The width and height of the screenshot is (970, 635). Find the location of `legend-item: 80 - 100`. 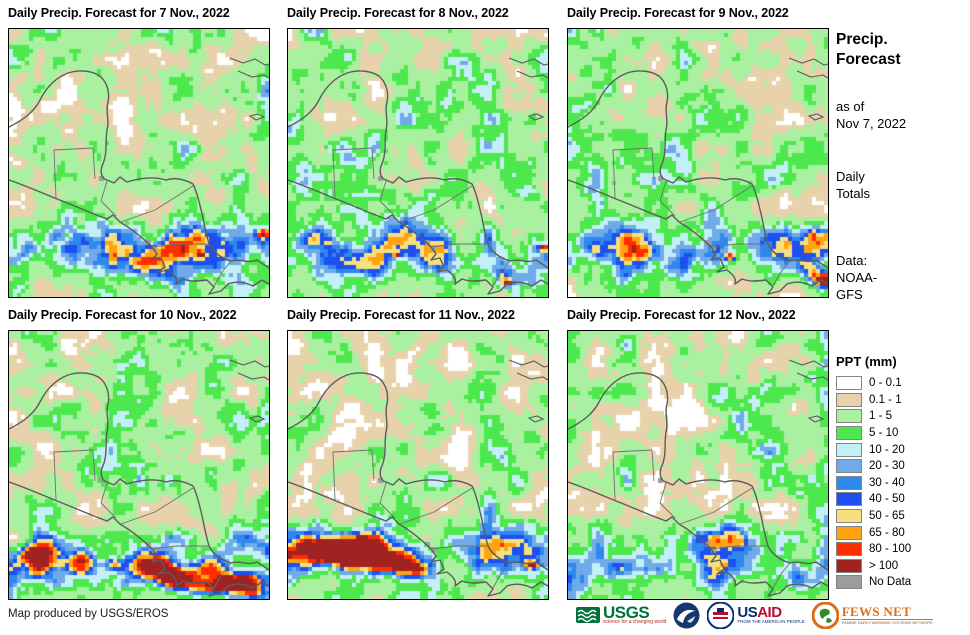

legend-item: 80 - 100 is located at coordinates (901, 549).